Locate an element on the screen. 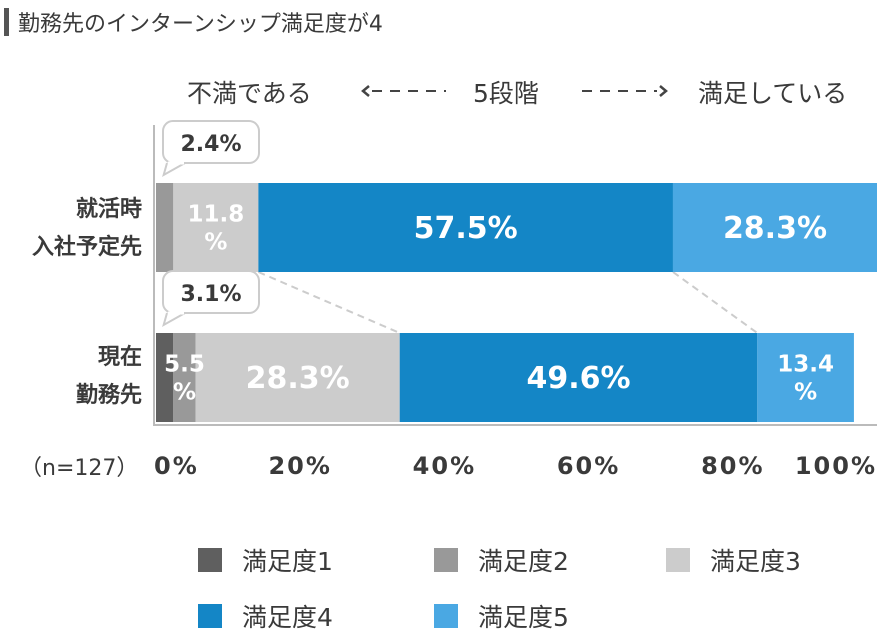  chart-title: 勤務先のインターンシップ満足度が4 is located at coordinates (200, 24).